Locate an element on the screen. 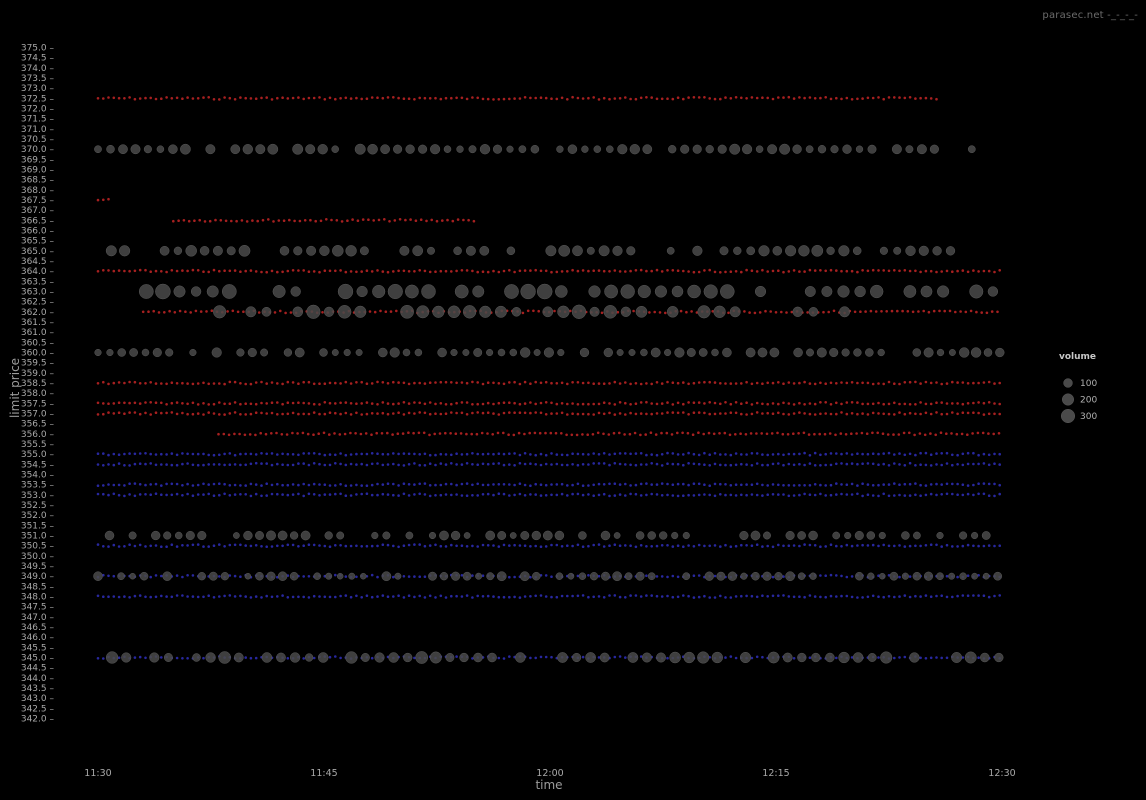  y-tick-label: 366.5 – is located at coordinates (38, 221).